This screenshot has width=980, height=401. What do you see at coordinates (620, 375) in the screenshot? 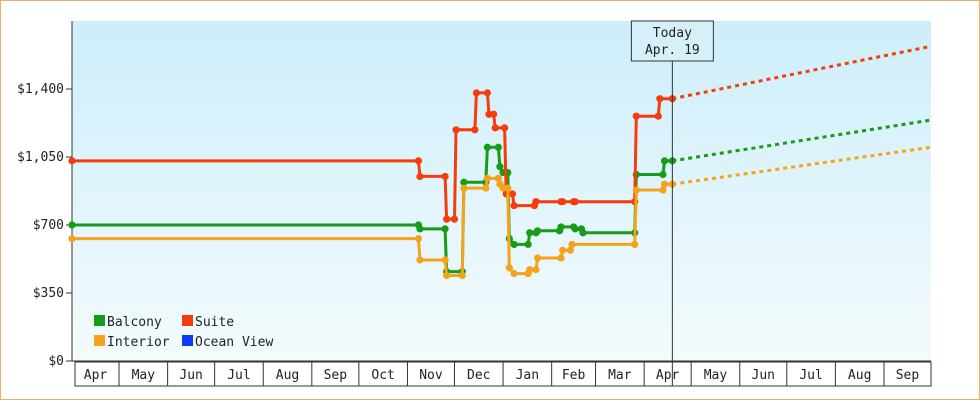
I see `month-label: Mar` at bounding box center [620, 375].